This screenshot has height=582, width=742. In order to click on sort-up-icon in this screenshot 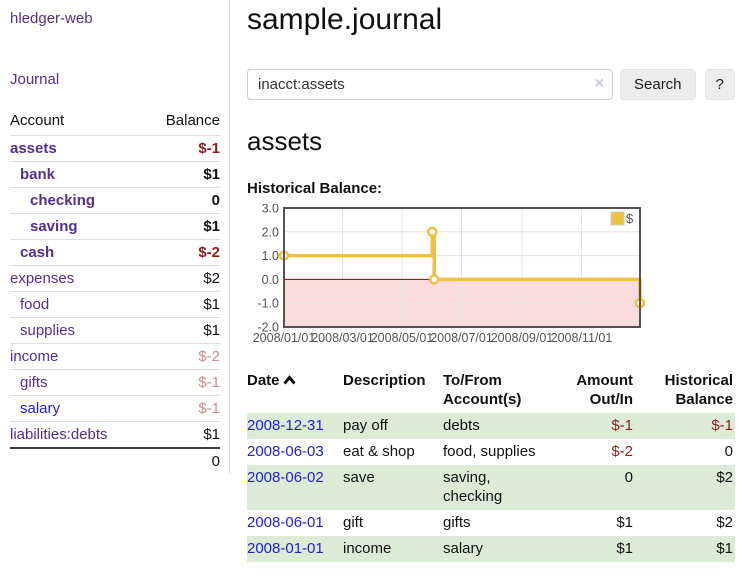, I will do `click(289, 380)`.